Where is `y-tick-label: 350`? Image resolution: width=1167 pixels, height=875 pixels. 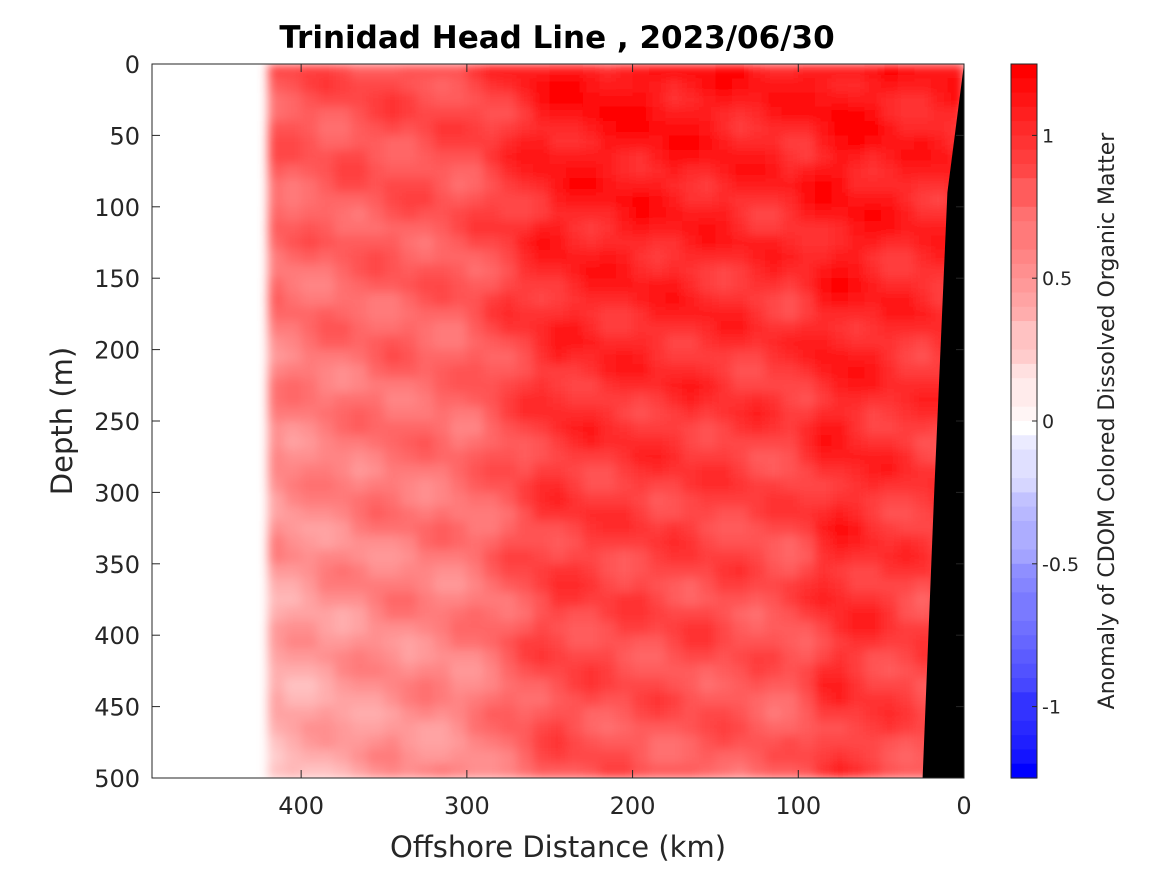 y-tick-label: 350 is located at coordinates (117, 565).